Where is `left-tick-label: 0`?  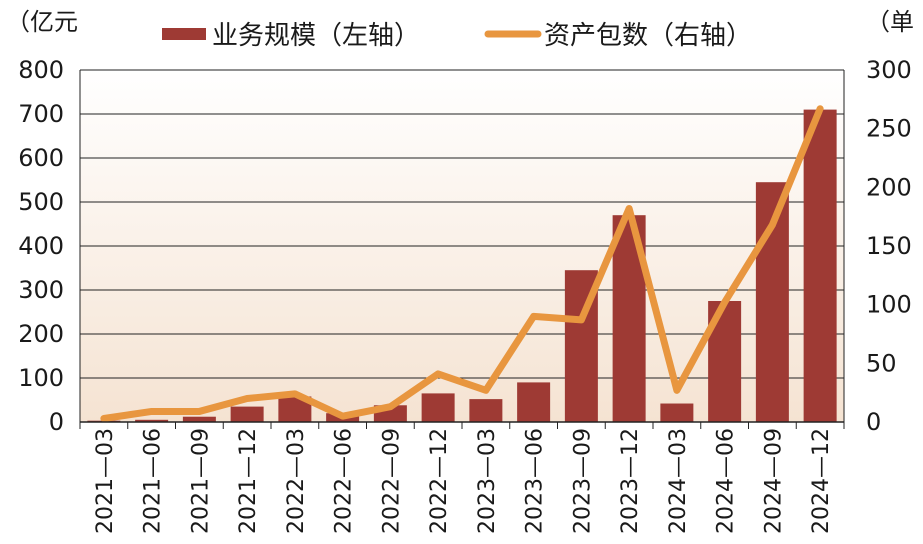
left-tick-label: 0 is located at coordinates (56, 422).